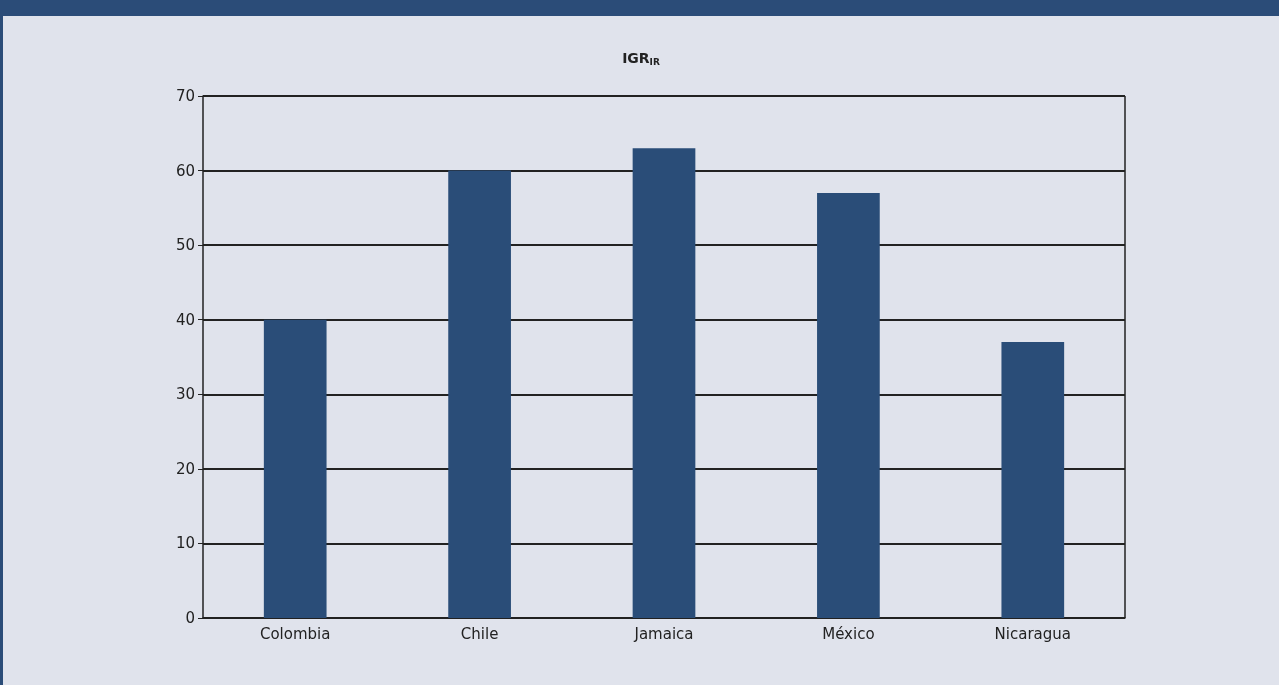 The width and height of the screenshot is (1279, 685). What do you see at coordinates (1032, 633) in the screenshot?
I see `x-tick-label: Nicaragua` at bounding box center [1032, 633].